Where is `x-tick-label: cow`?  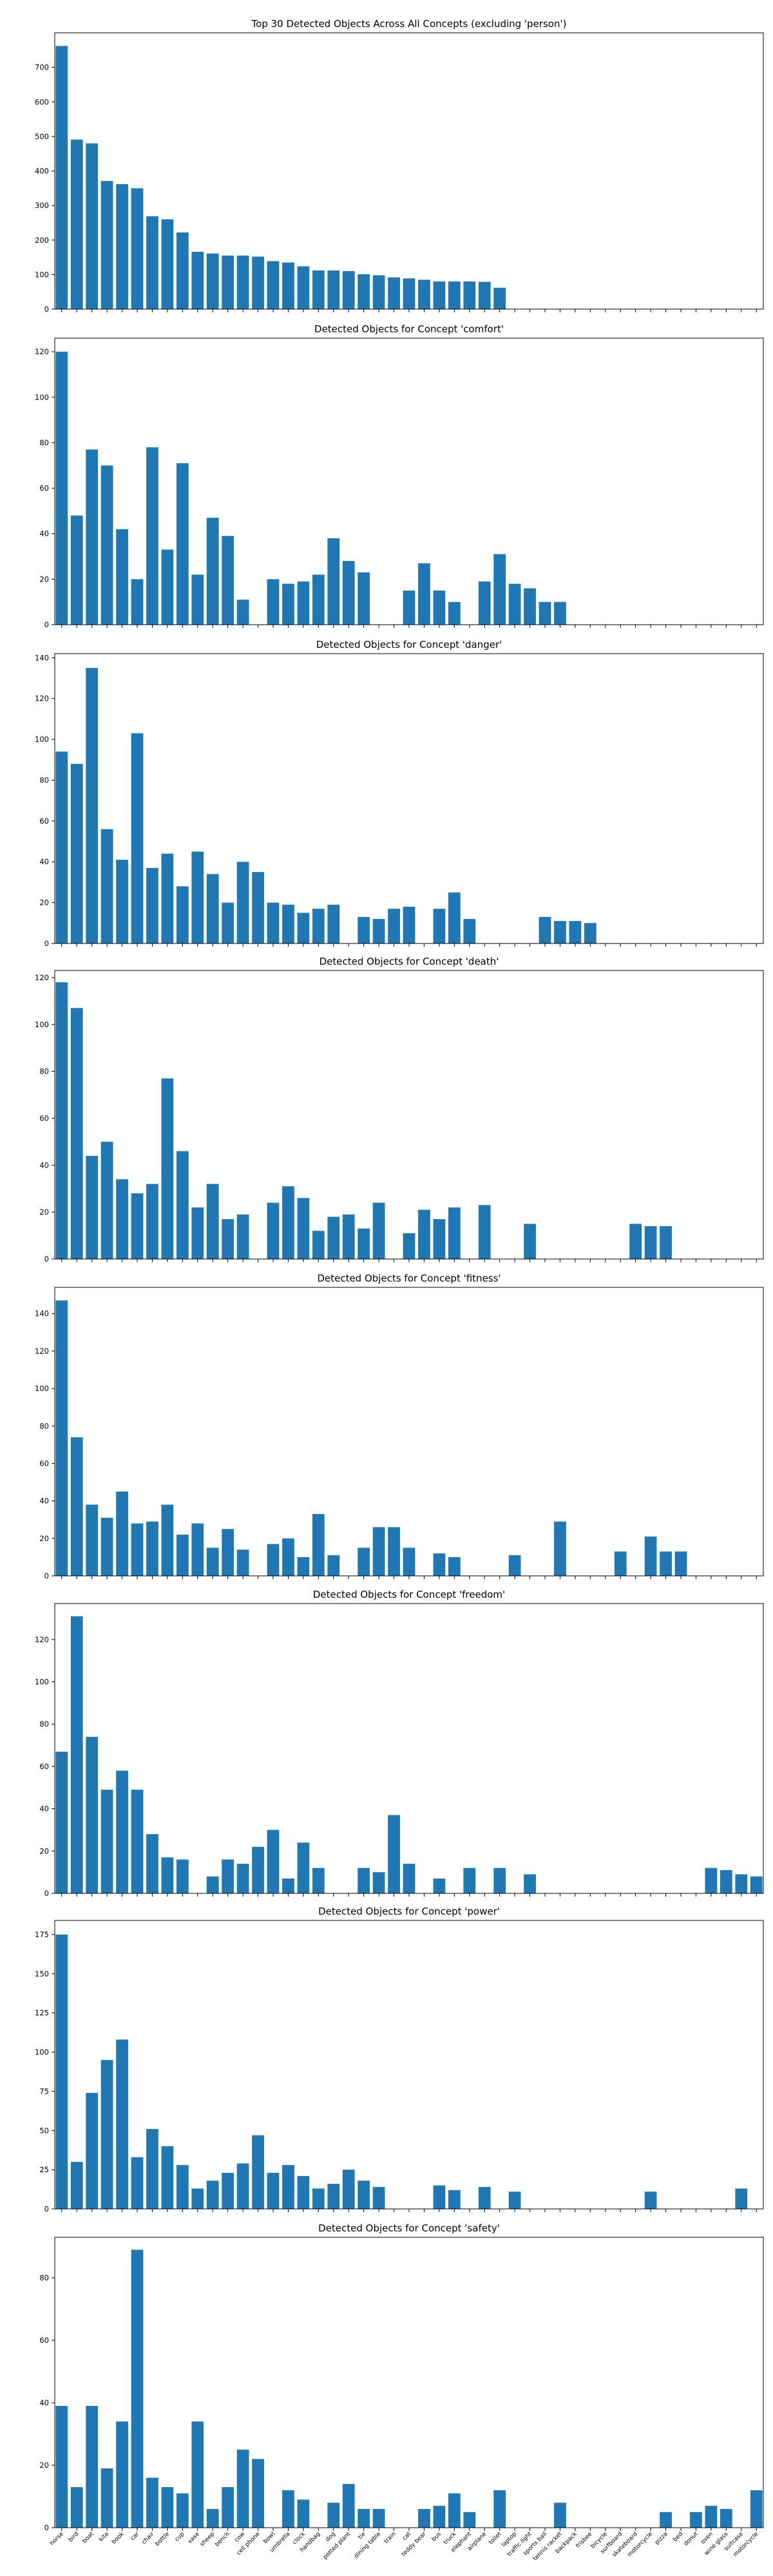 x-tick-label: cow is located at coordinates (240, 2537).